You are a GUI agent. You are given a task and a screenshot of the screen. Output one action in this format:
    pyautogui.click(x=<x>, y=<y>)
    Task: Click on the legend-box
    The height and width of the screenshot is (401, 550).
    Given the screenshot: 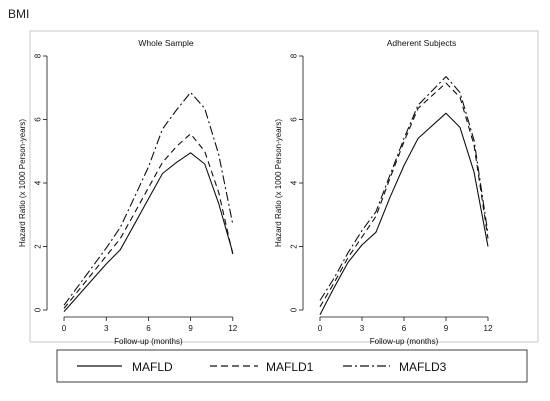 What is the action you would take?
    pyautogui.click(x=292, y=366)
    